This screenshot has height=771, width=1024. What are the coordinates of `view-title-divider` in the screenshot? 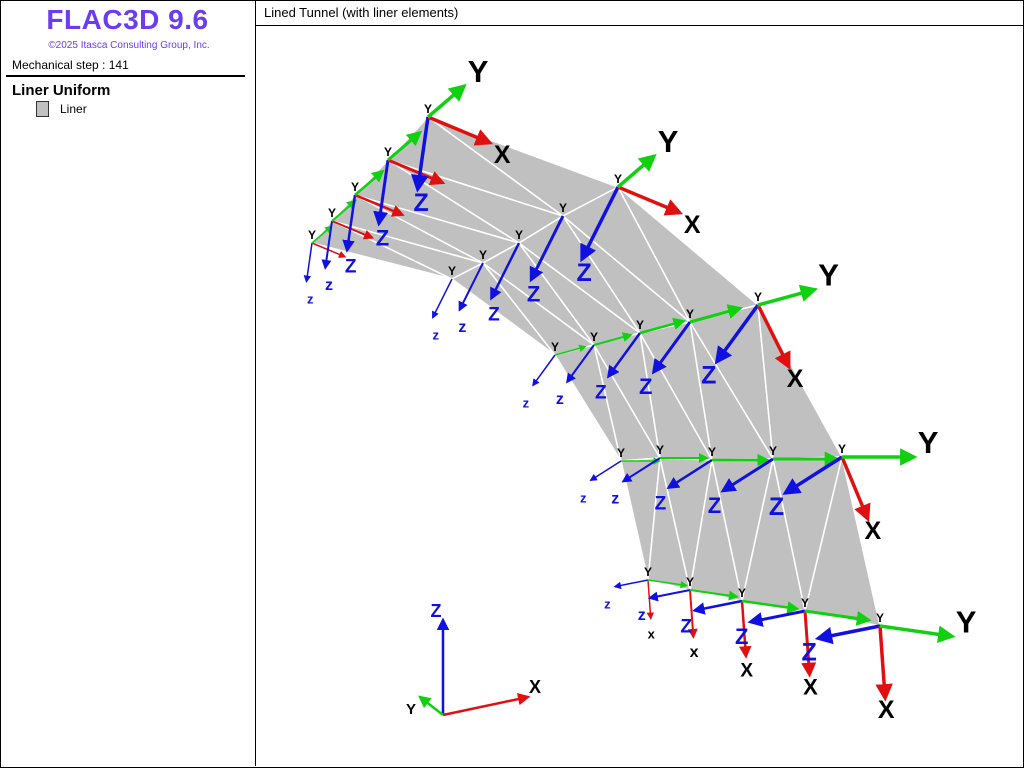 It's located at (639, 25).